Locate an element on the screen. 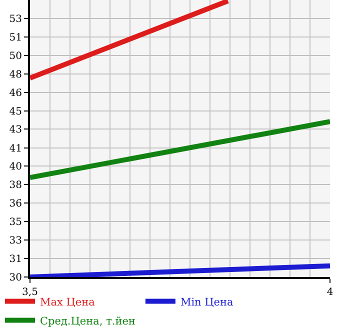 The height and width of the screenshot is (335, 345). y-tick-label: 33 is located at coordinates (15, 241).